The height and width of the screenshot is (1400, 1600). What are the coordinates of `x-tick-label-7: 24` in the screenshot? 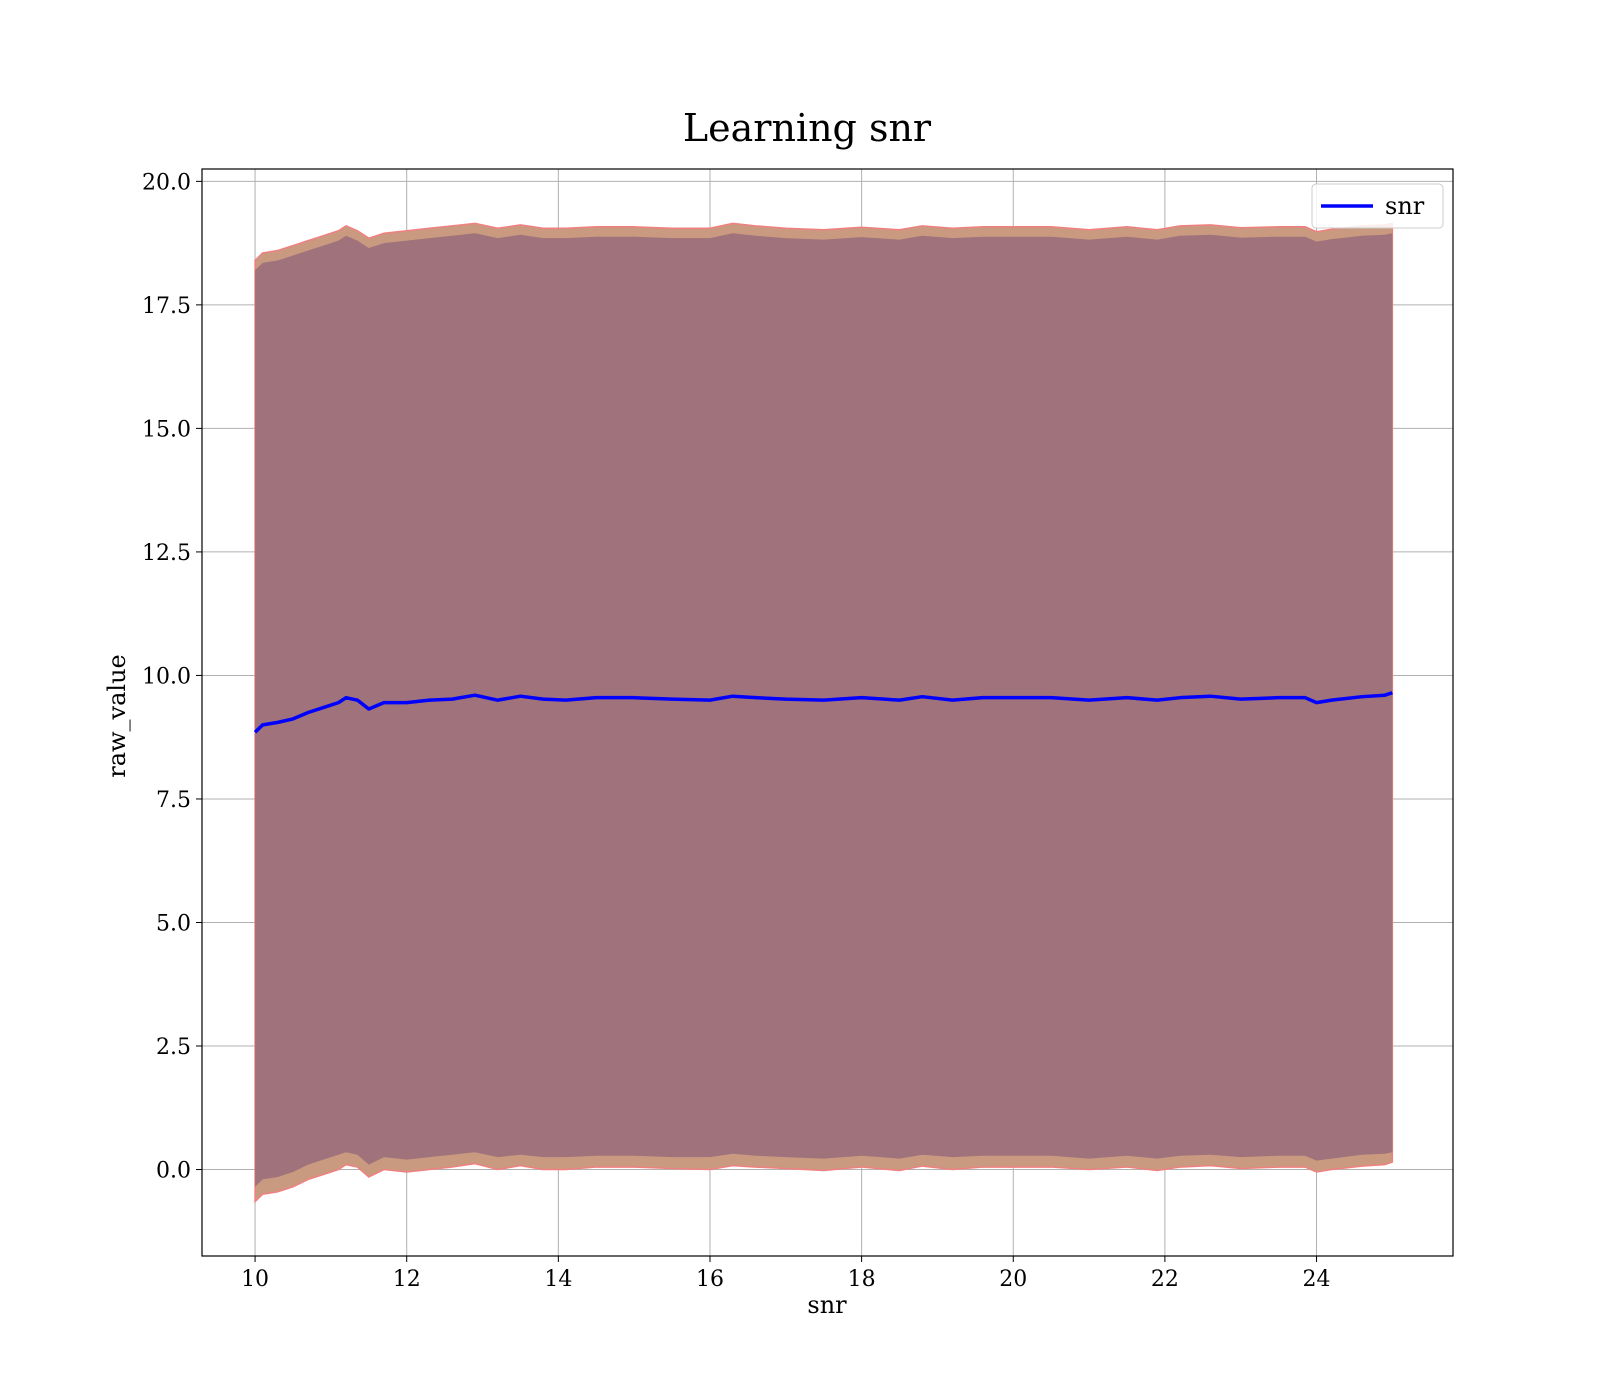 It's located at (1317, 1279).